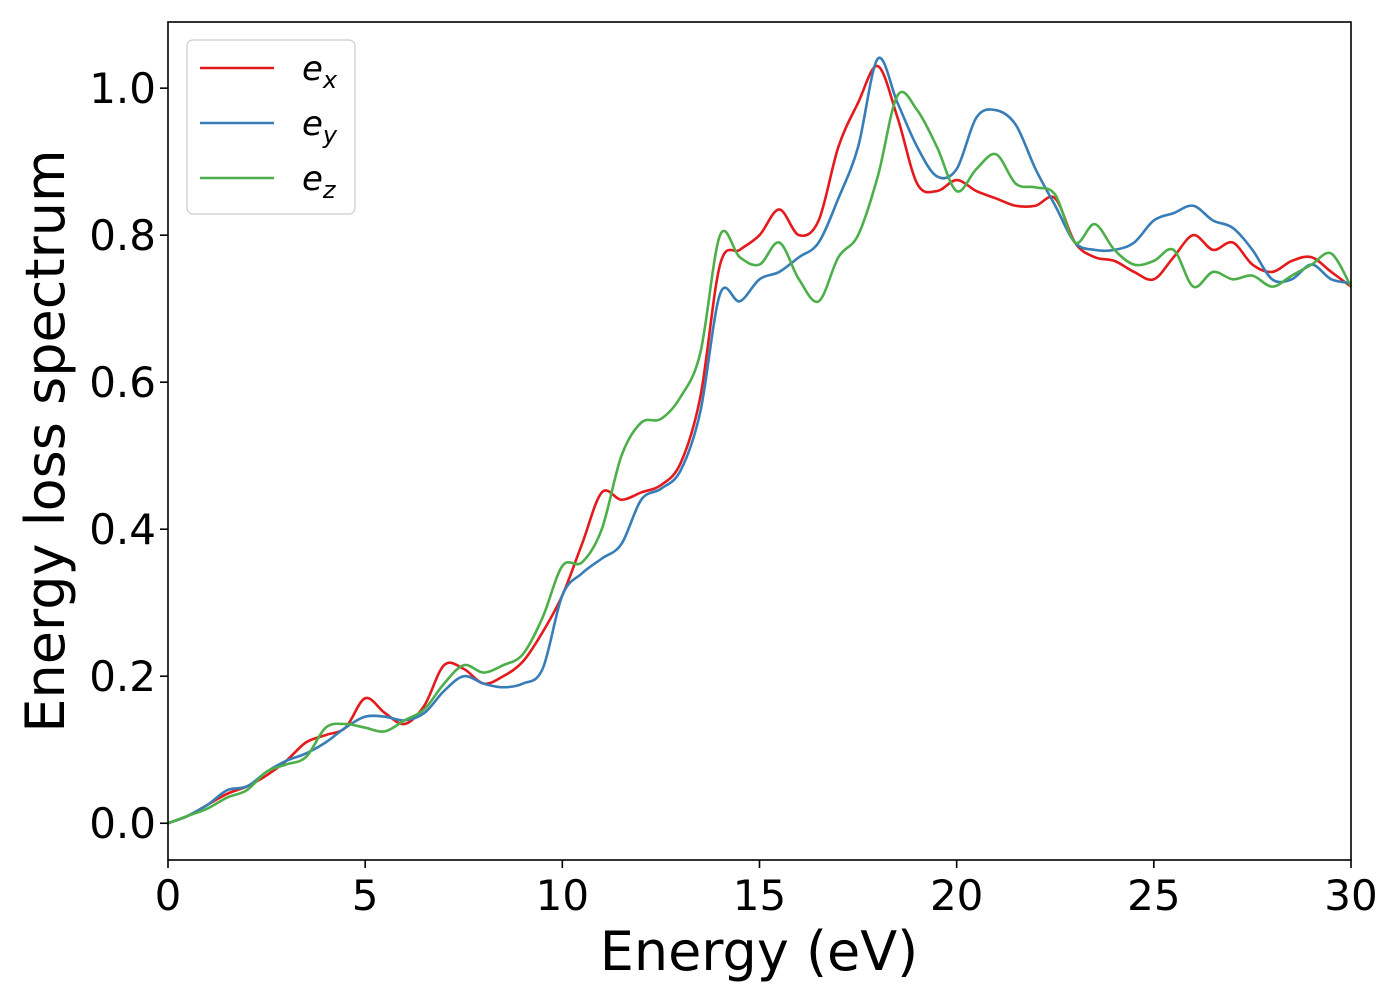 This screenshot has width=1400, height=1000. I want to click on x-tick-label: 30, so click(1350, 895).